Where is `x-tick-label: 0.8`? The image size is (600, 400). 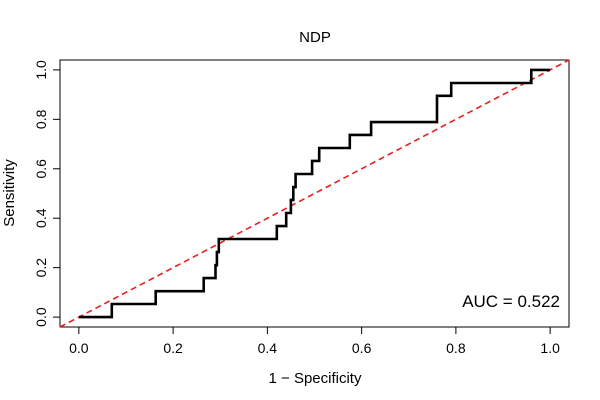 x-tick-label: 0.8 is located at coordinates (456, 348).